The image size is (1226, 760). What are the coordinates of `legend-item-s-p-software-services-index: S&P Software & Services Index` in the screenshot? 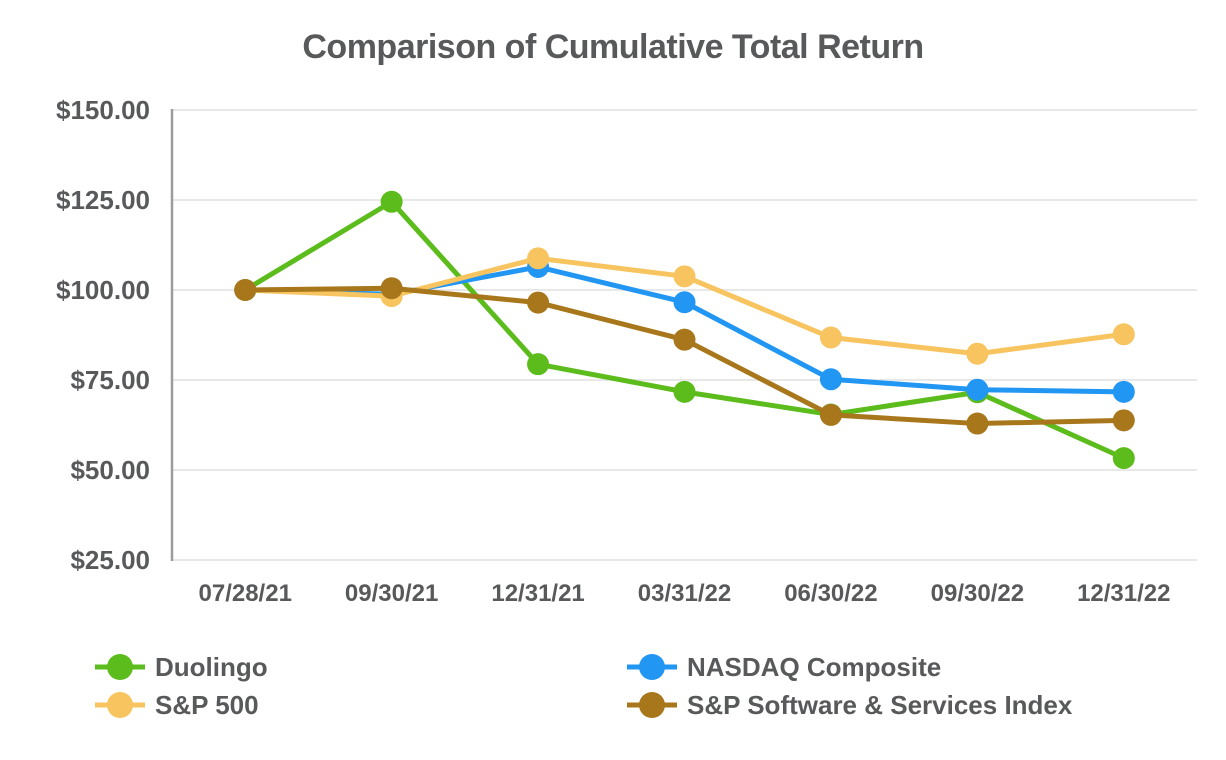 It's located at (849, 705).